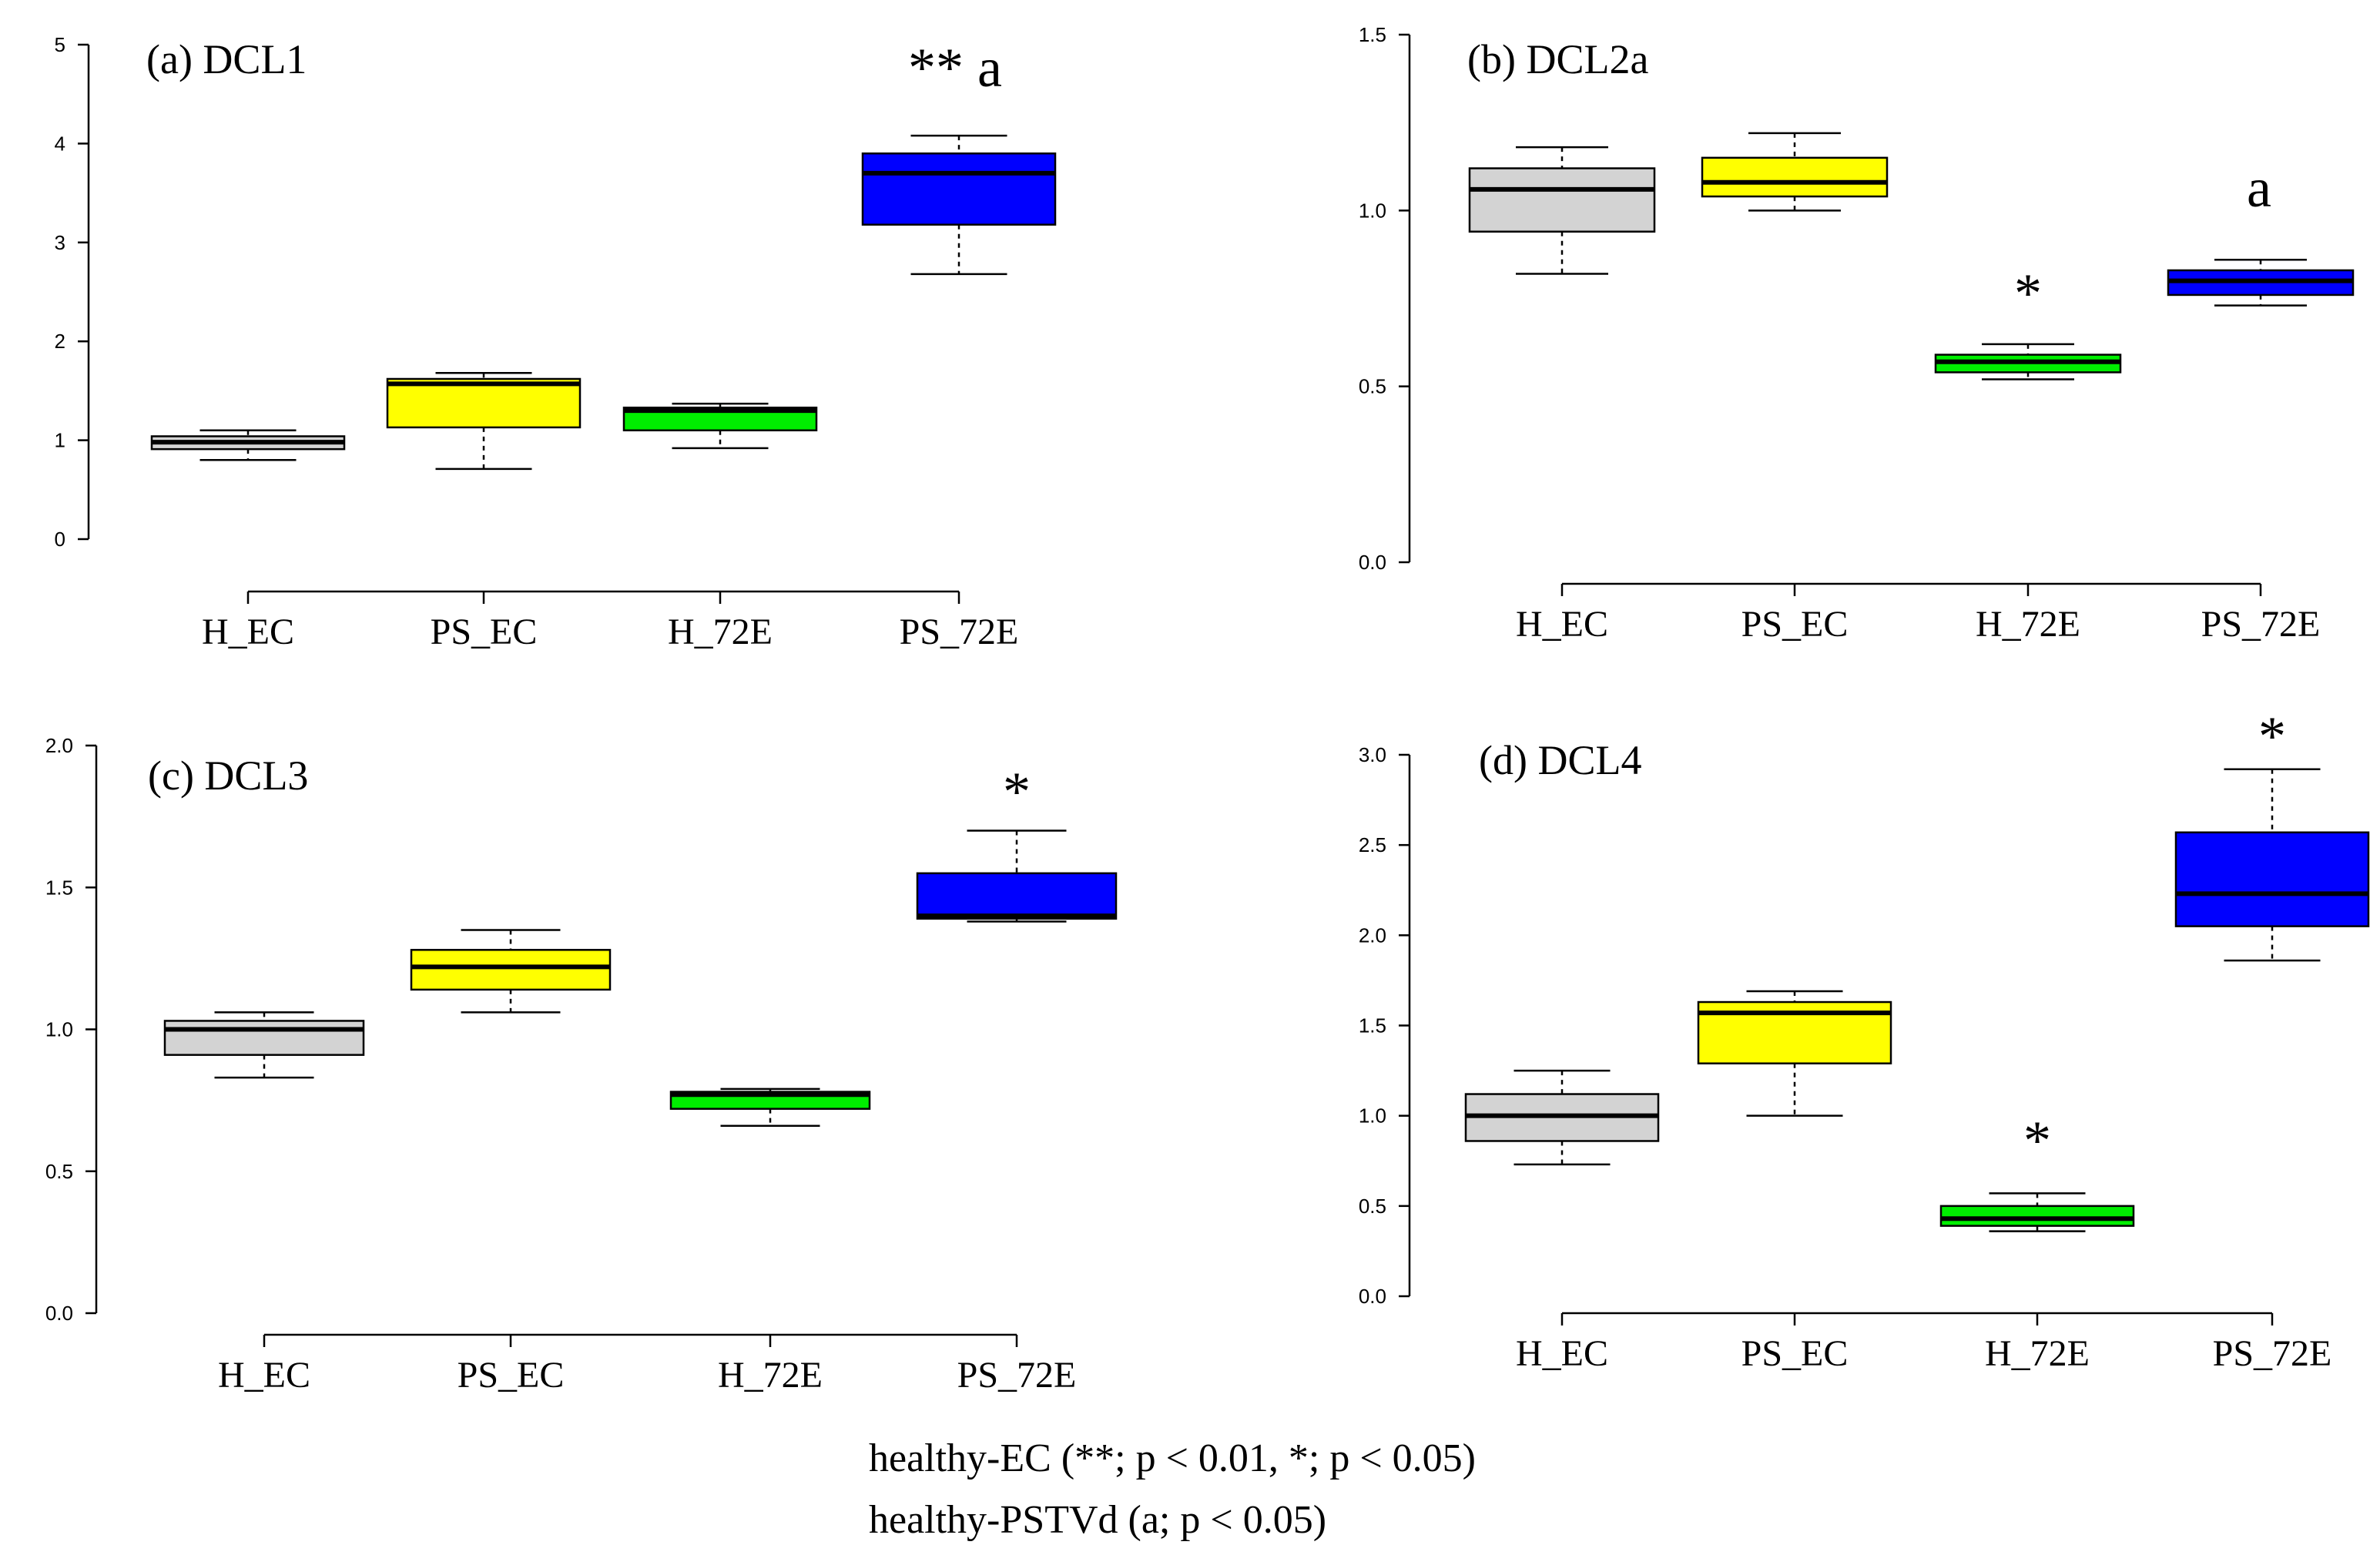 Image resolution: width=2380 pixels, height=1545 pixels. I want to click on y-tick-label: 3.0, so click(1372, 754).